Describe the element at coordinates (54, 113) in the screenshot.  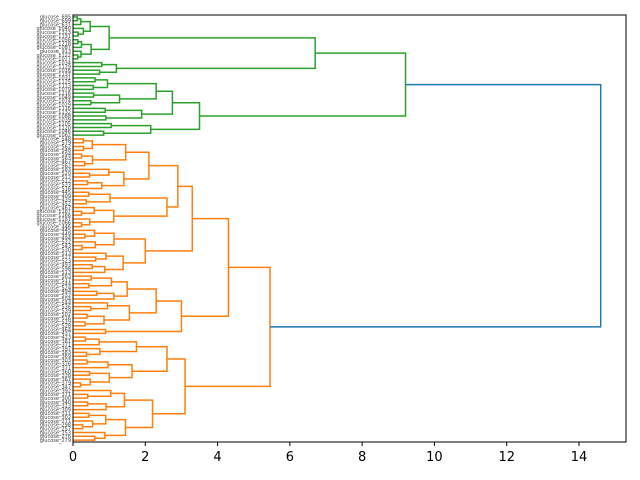
I see `leaf-label: glucose_1132` at that location.